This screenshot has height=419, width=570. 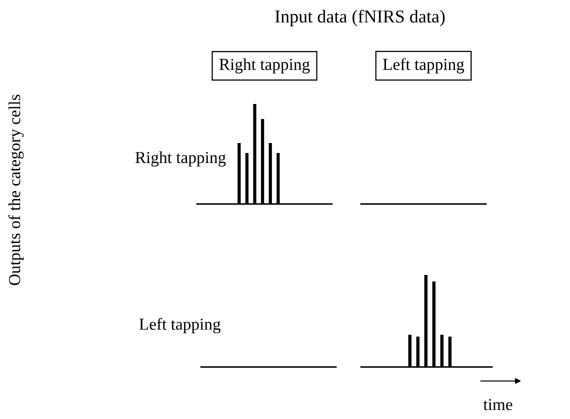 I want to click on text: Input data (fNIRS data), so click(x=360, y=18).